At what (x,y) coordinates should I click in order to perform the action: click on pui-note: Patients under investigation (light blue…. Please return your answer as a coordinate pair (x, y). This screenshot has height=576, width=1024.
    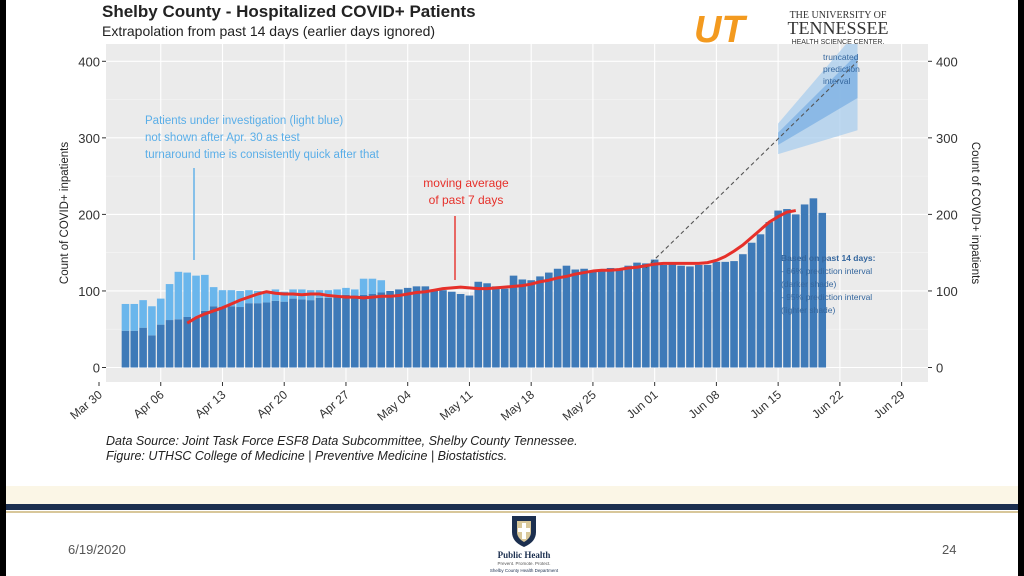
    Looking at the image, I should click on (244, 121).